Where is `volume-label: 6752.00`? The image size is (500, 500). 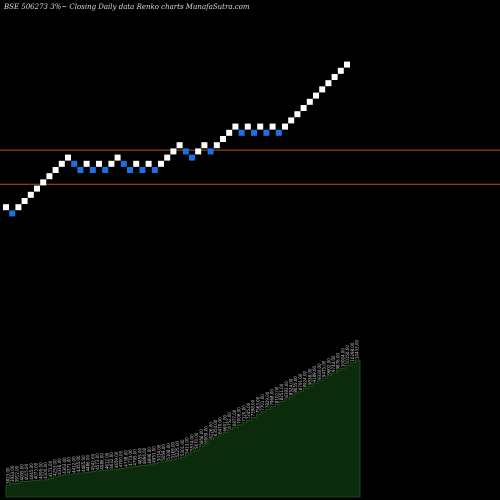
volume-label: 6752.00 is located at coordinates (229, 420).